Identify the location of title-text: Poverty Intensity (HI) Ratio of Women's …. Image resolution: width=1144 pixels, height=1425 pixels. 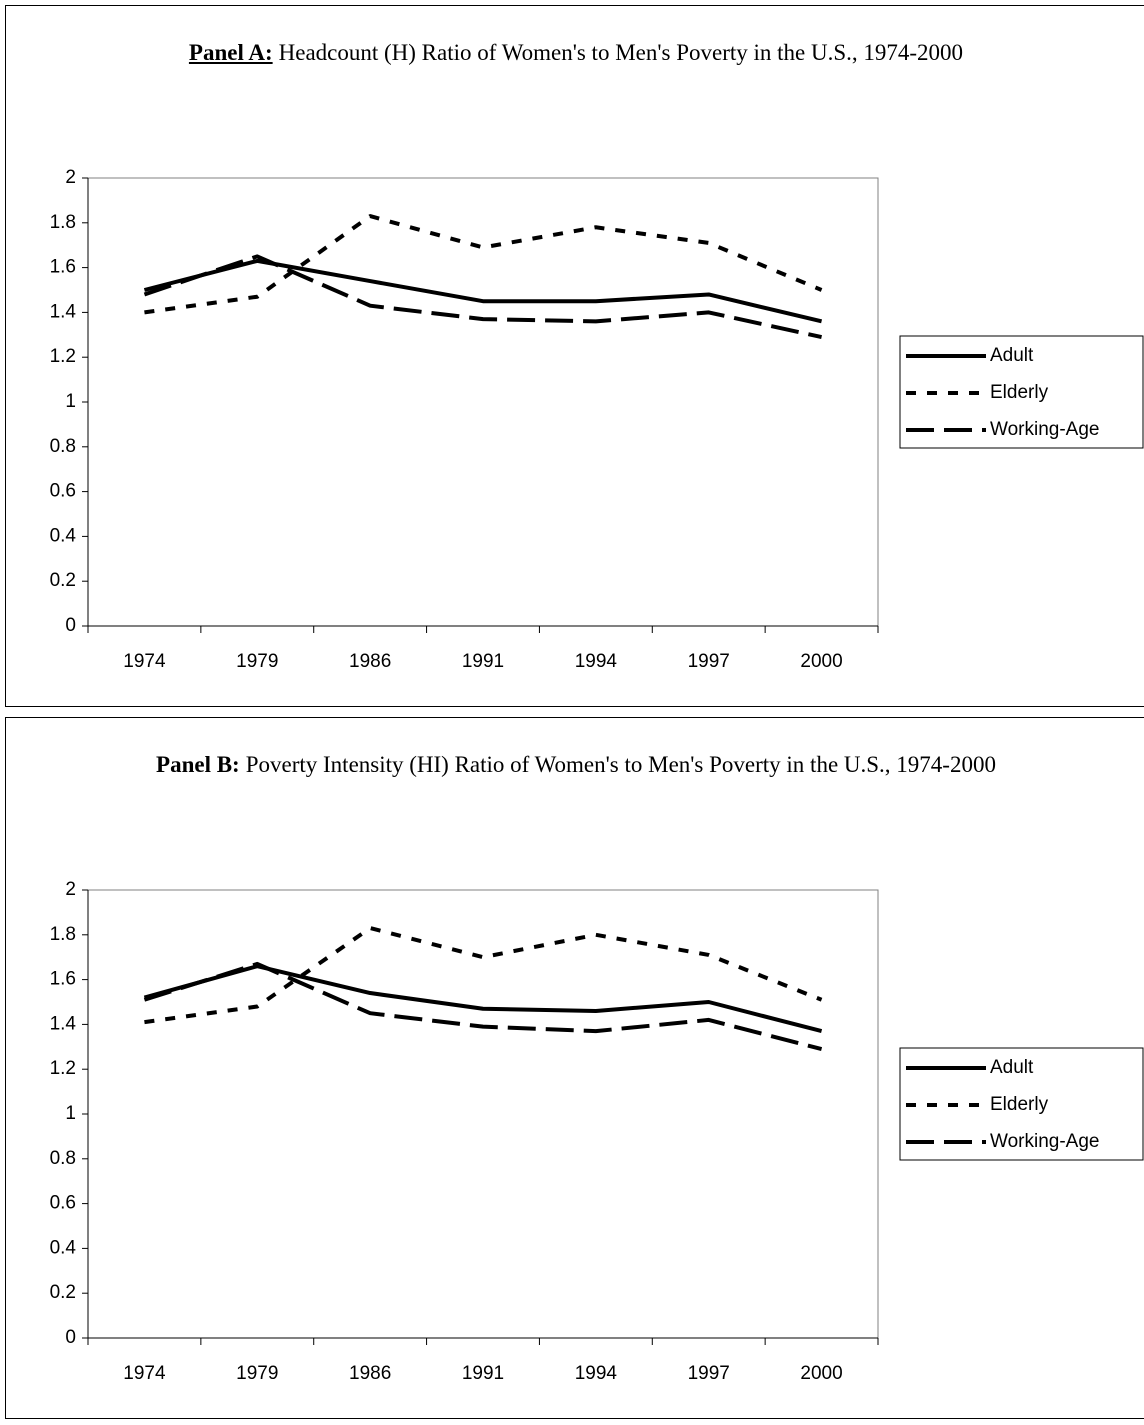
(620, 764).